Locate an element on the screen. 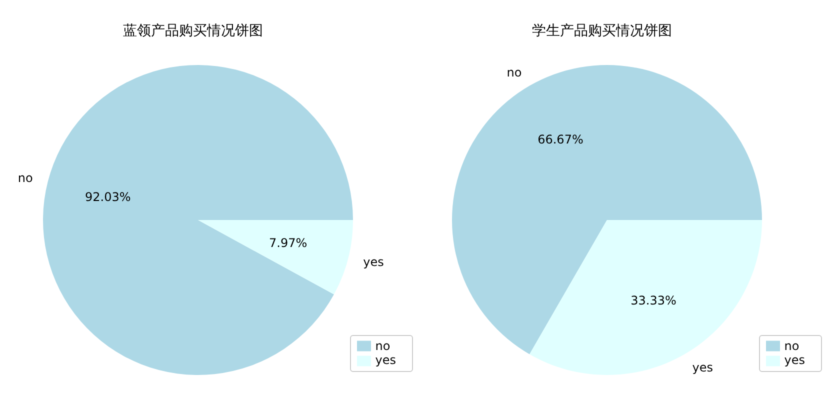 This screenshot has height=400, width=835. chart-title: 学生产品购买情况饼图 is located at coordinates (602, 31).